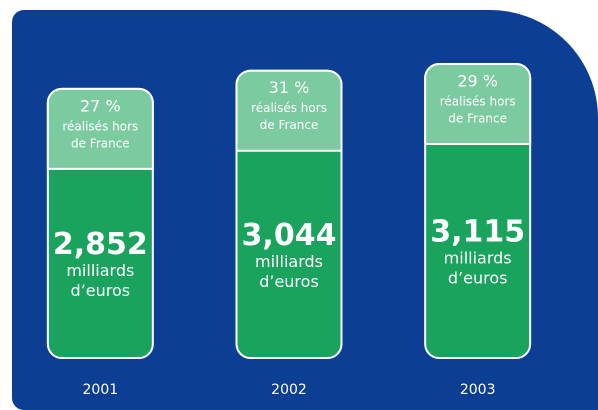 This screenshot has width=598, height=410. I want to click on x-tick-label: 2003, so click(478, 390).